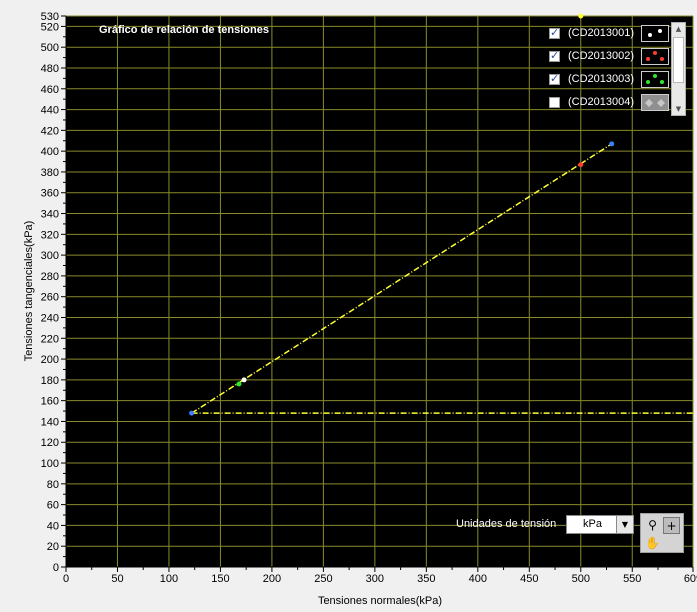 The width and height of the screenshot is (697, 612). What do you see at coordinates (632, 579) in the screenshot?
I see `x-tick-label: 550` at bounding box center [632, 579].